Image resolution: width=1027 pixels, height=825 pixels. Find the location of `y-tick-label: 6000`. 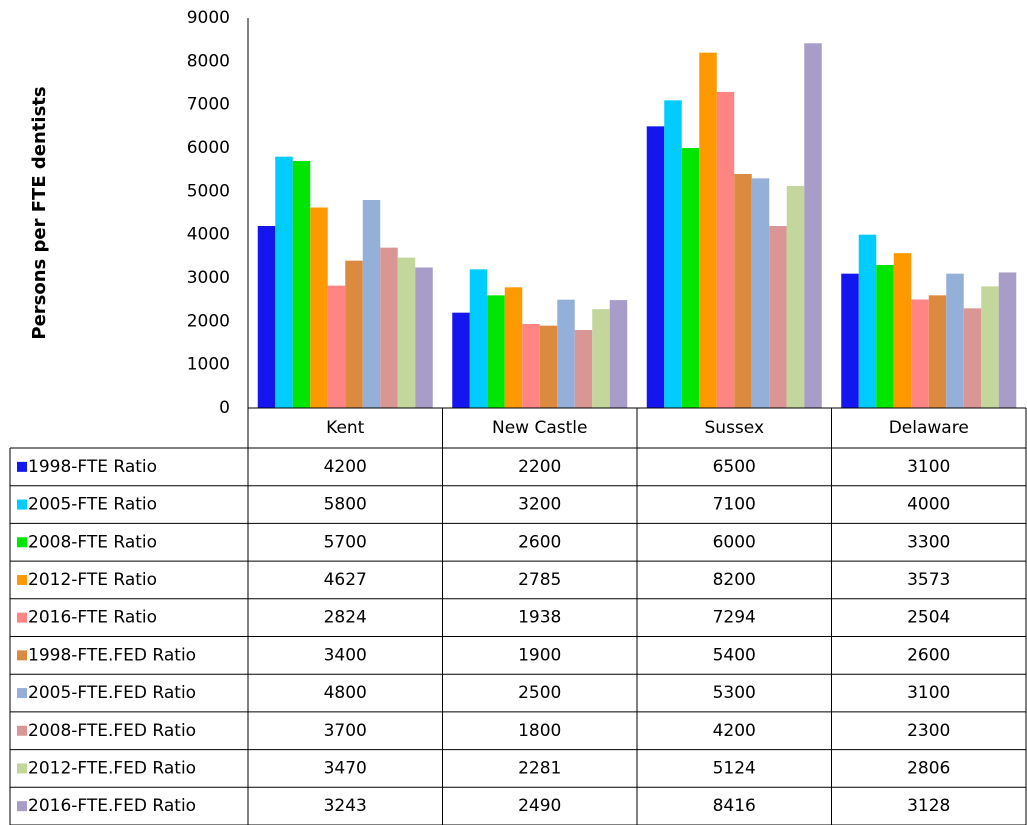

y-tick-label: 6000 is located at coordinates (208, 148).